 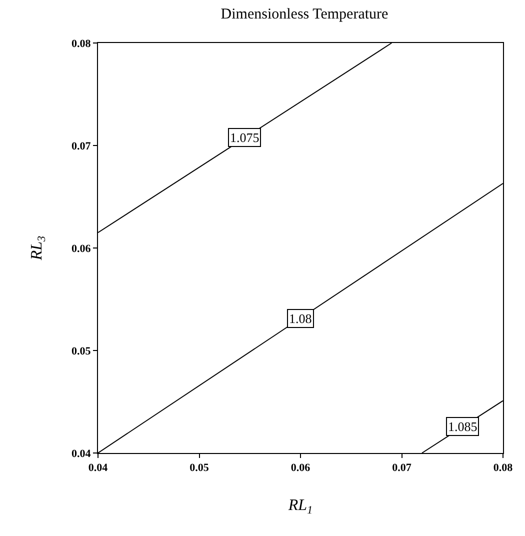 What do you see at coordinates (300, 318) in the screenshot?
I see `series-label: 1.08` at bounding box center [300, 318].